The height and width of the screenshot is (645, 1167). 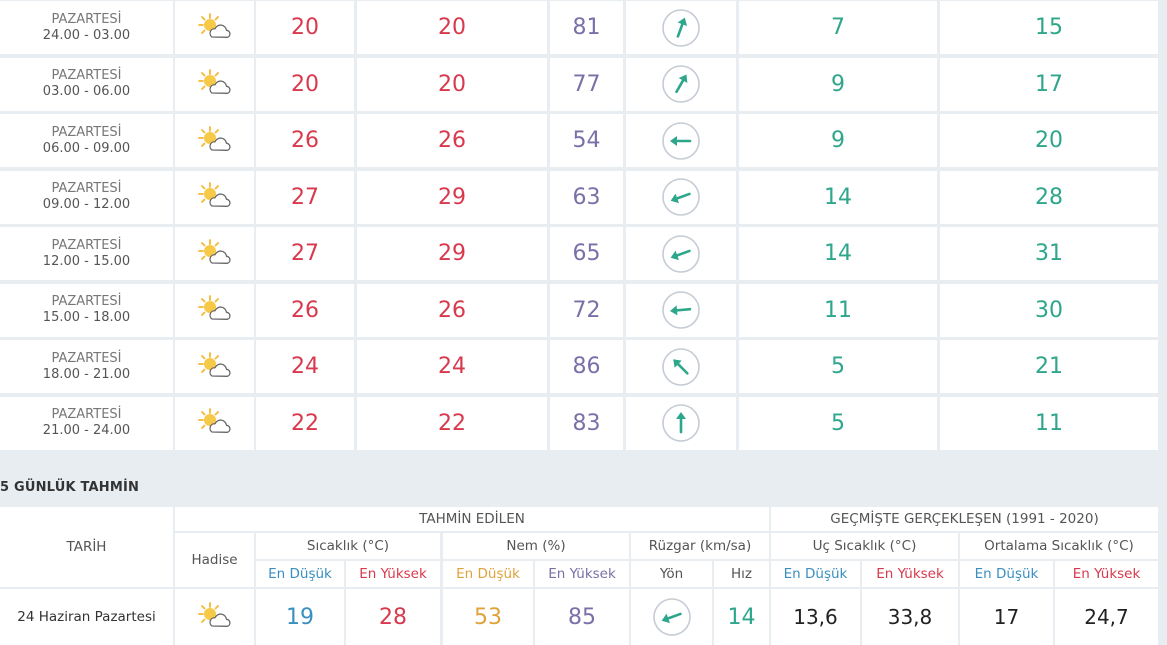 I want to click on hourly-time-cell: PAZARTESİ 09.00 - 12.00, so click(x=86, y=197).